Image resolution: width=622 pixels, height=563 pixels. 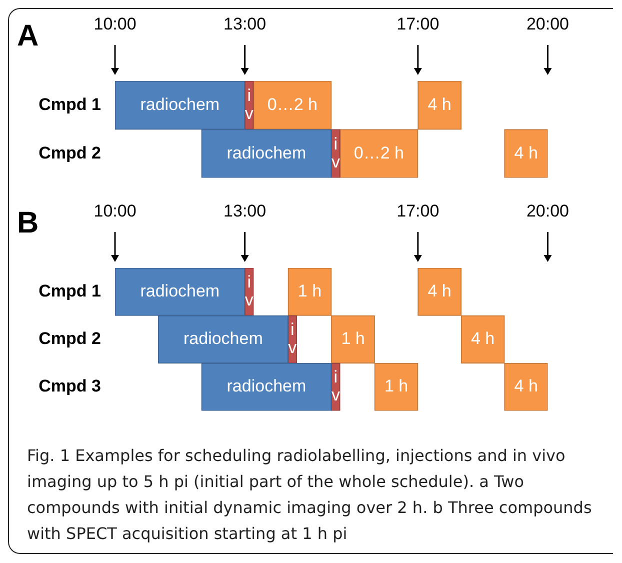 What do you see at coordinates (69, 386) in the screenshot?
I see `y-tick-label: Cmpd 3` at bounding box center [69, 386].